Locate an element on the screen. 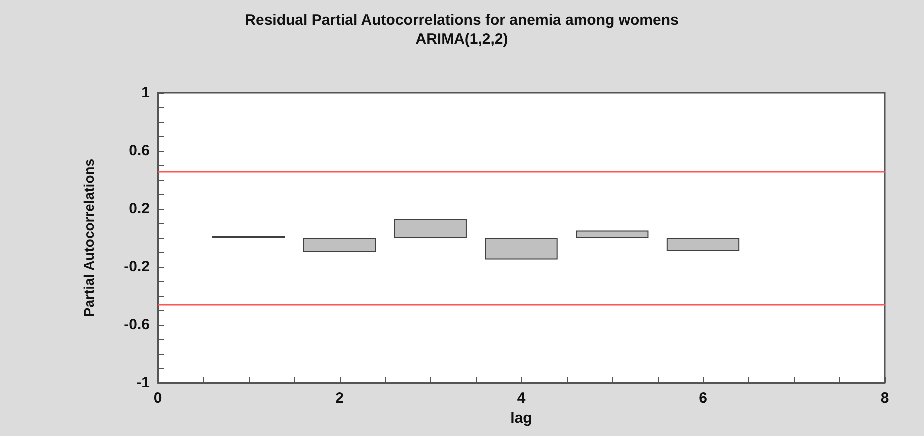 The height and width of the screenshot is (436, 924). y-tick-label: 0.6 is located at coordinates (139, 151).